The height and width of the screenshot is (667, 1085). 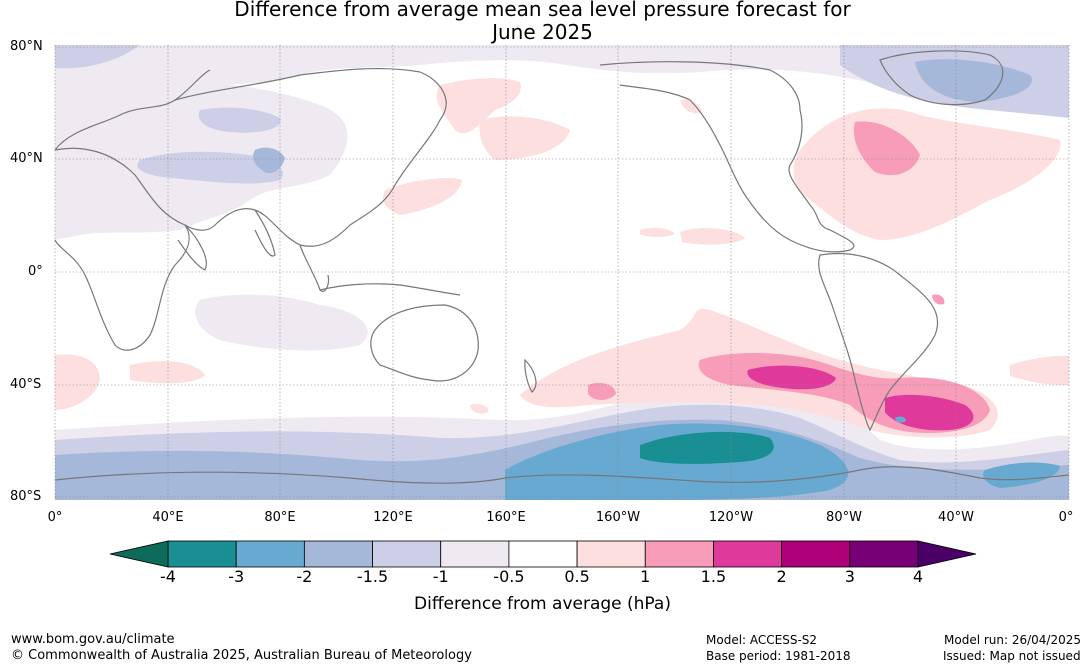 I want to click on footer-url: www.bom.gov.au/climate, so click(x=93, y=639).